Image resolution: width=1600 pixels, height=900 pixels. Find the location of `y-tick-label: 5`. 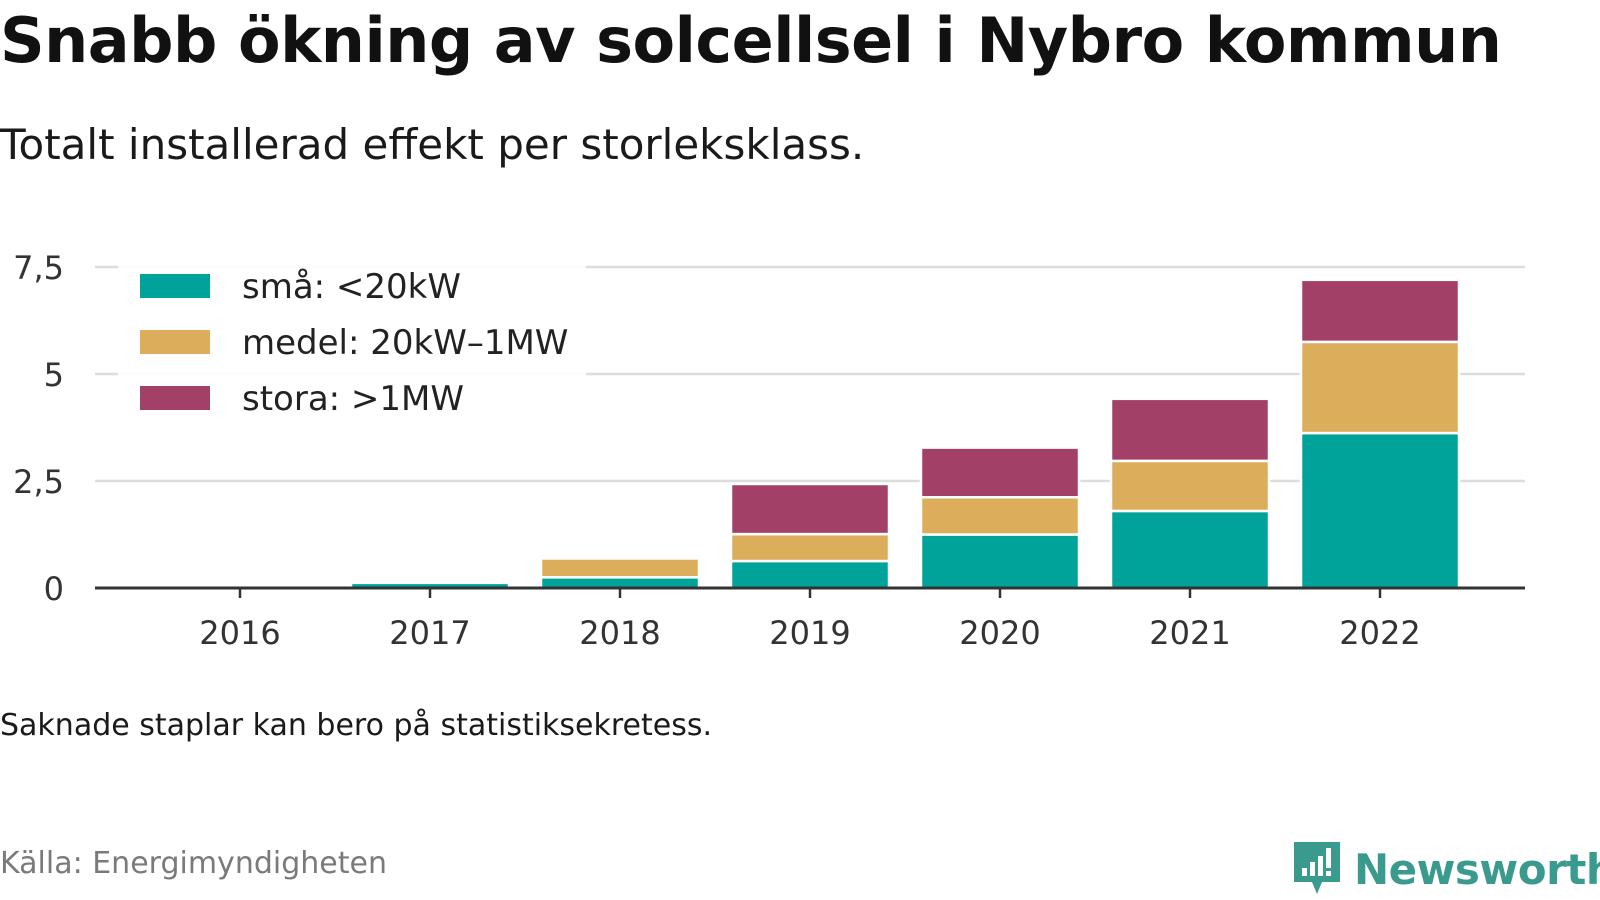

y-tick-label: 5 is located at coordinates (54, 375).